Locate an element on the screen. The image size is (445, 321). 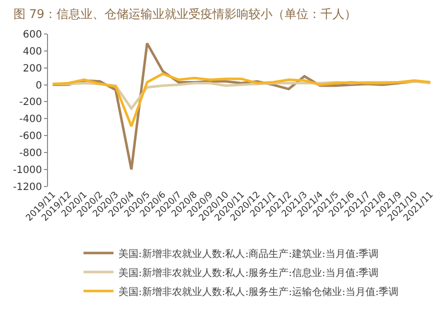
y-tick-label: 200 is located at coordinates (32, 68).